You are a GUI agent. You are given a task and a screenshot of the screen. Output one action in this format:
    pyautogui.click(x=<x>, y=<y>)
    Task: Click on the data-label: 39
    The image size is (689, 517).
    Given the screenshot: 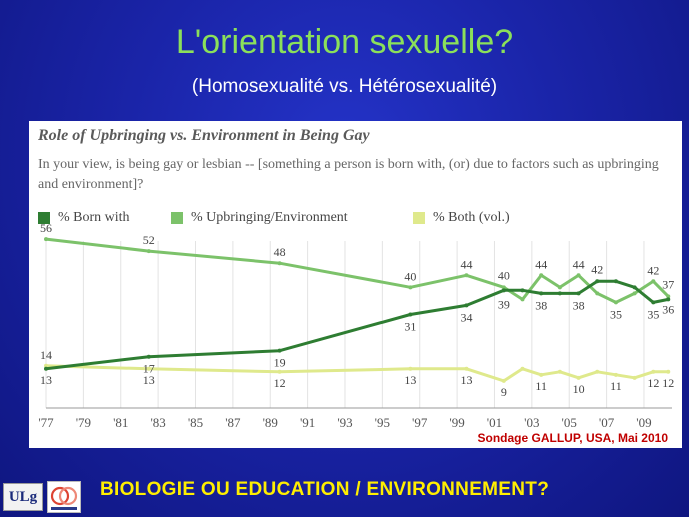 What is the action you would take?
    pyautogui.click(x=504, y=304)
    